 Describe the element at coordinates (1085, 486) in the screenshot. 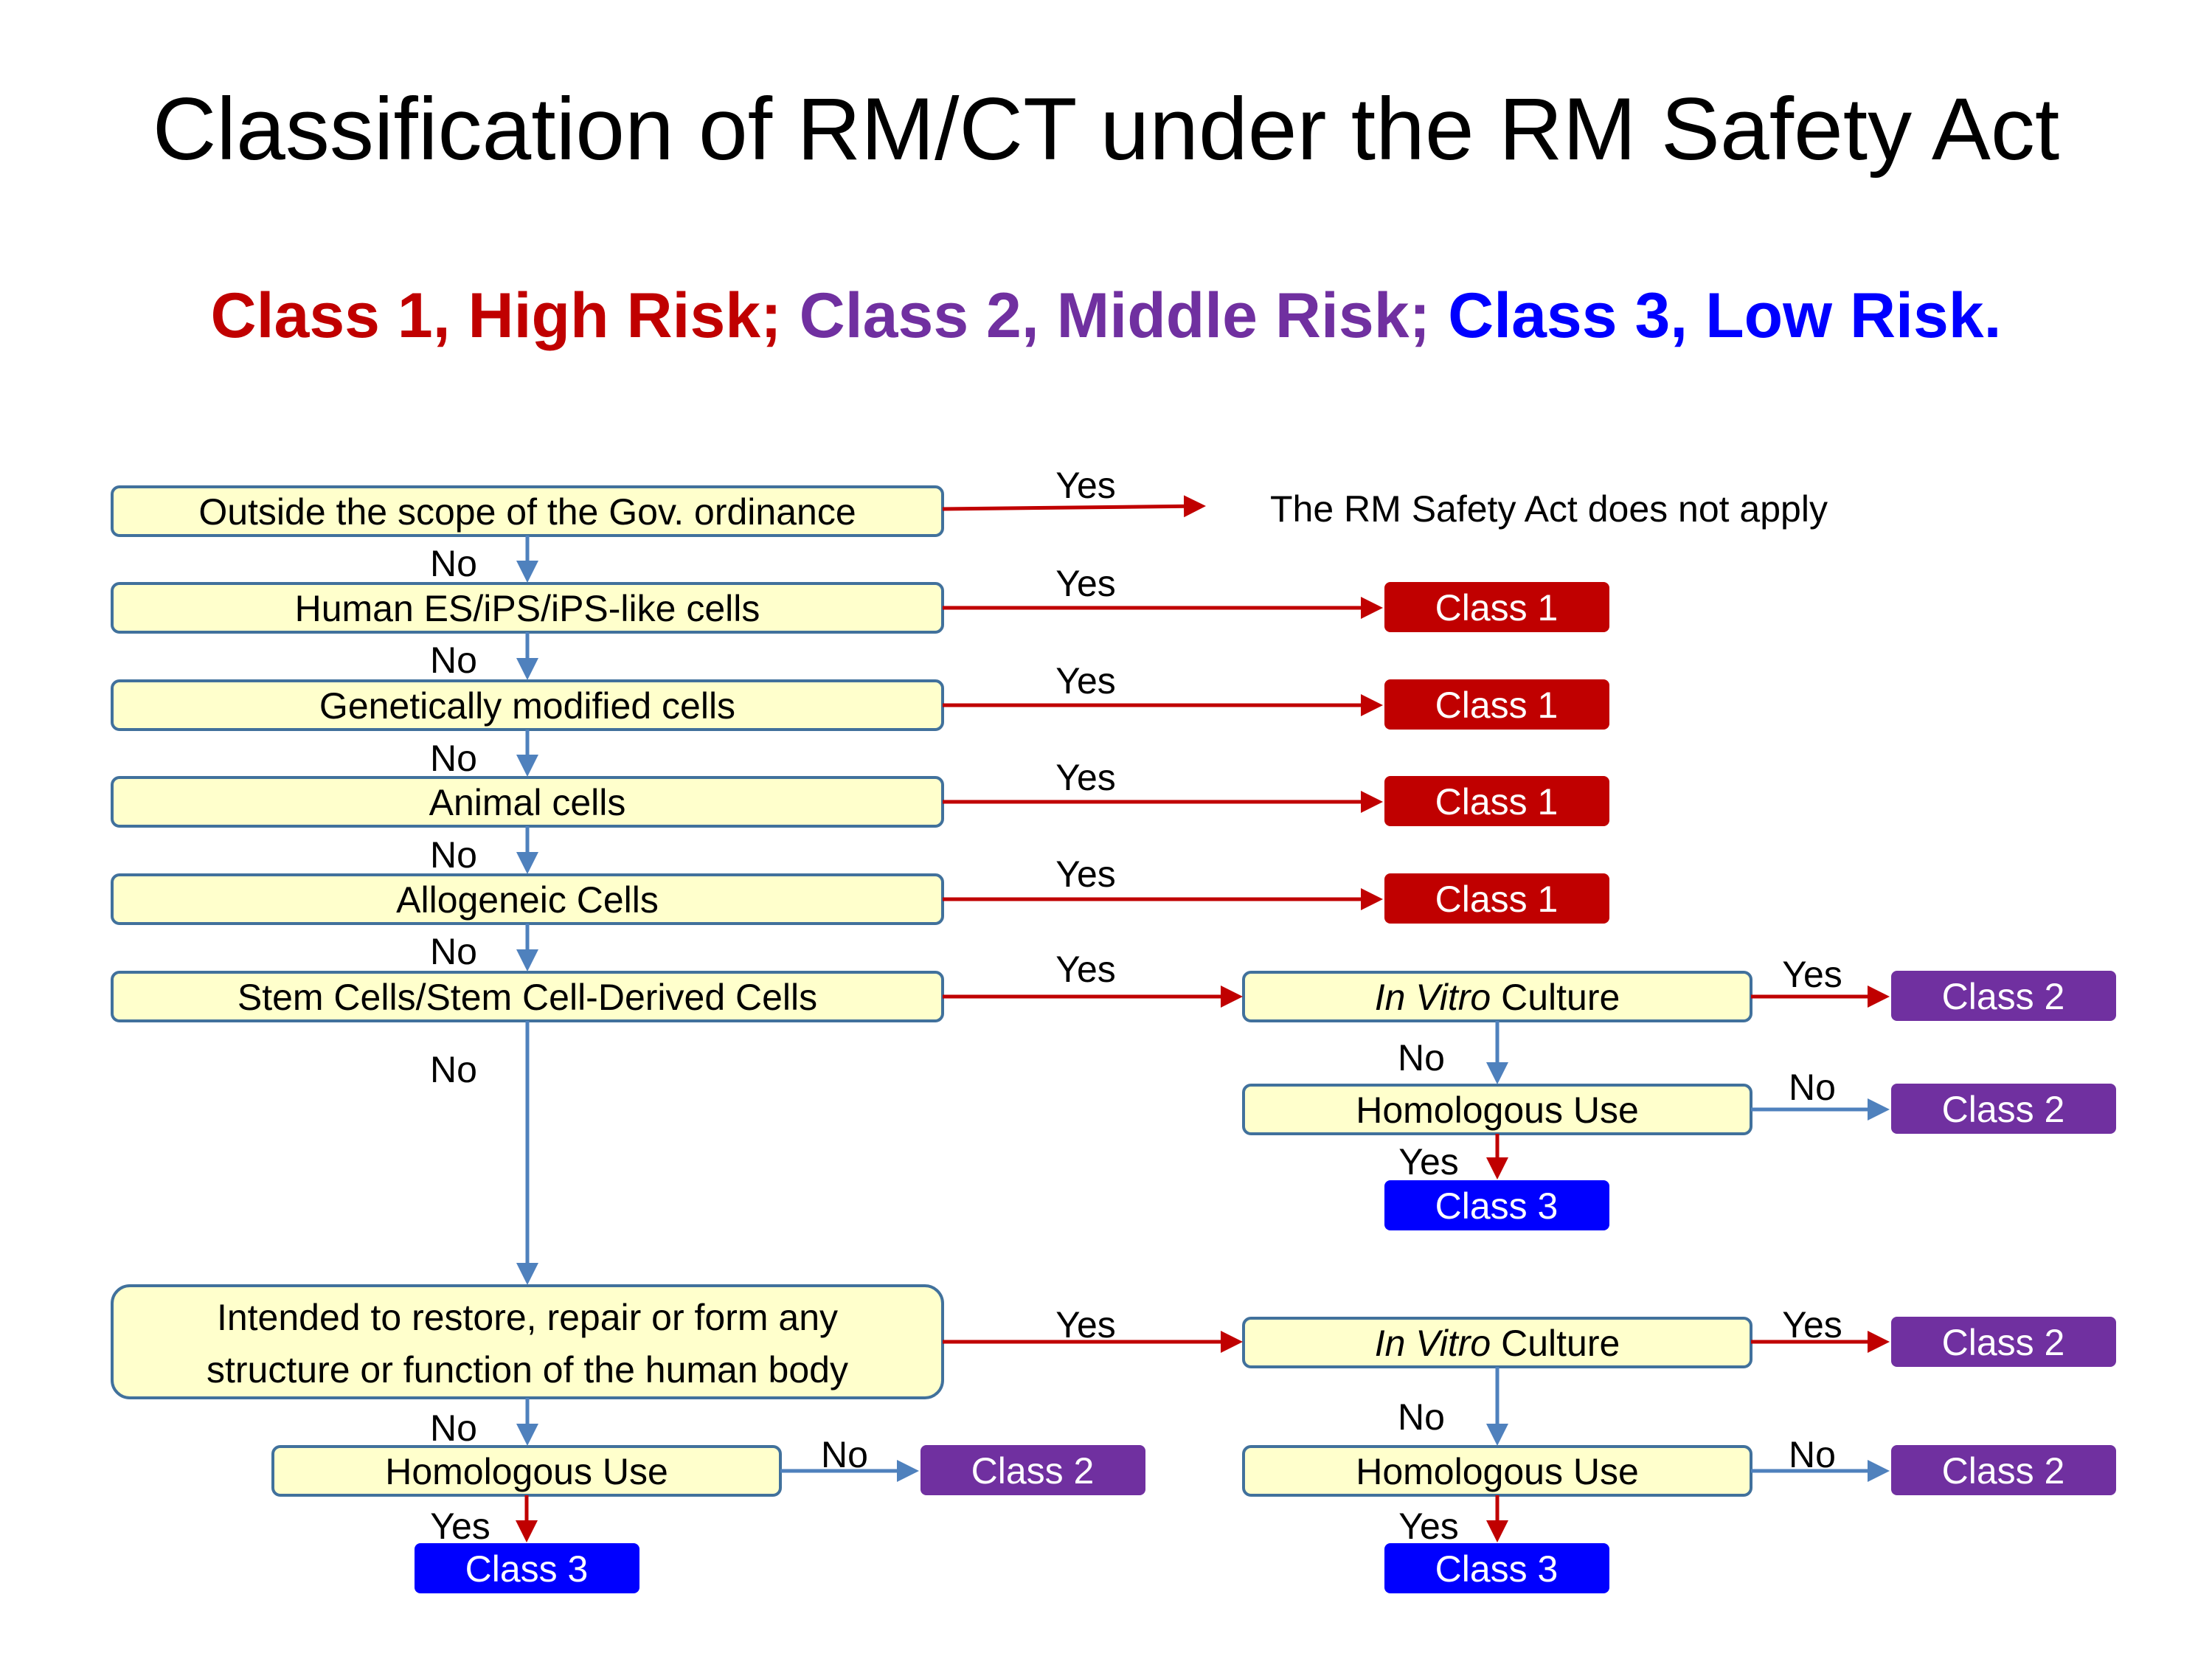

I see `yes-label-q1: Yes` at that location.